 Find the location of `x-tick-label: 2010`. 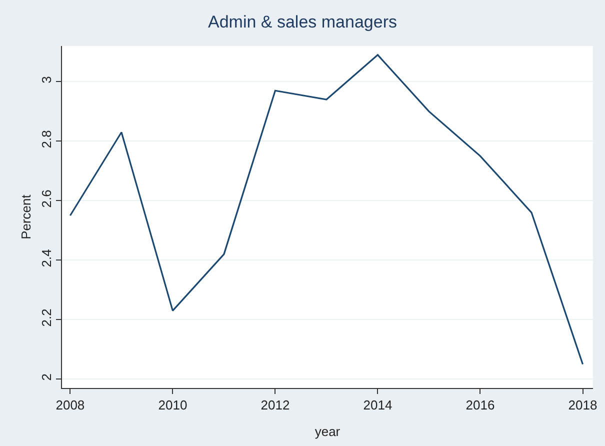

x-tick-label: 2010 is located at coordinates (173, 405).